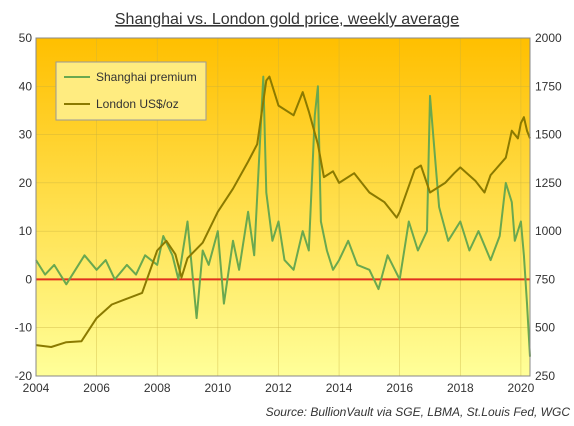 This screenshot has height=426, width=574. I want to click on y-left-tick-label: 0, so click(28, 279).